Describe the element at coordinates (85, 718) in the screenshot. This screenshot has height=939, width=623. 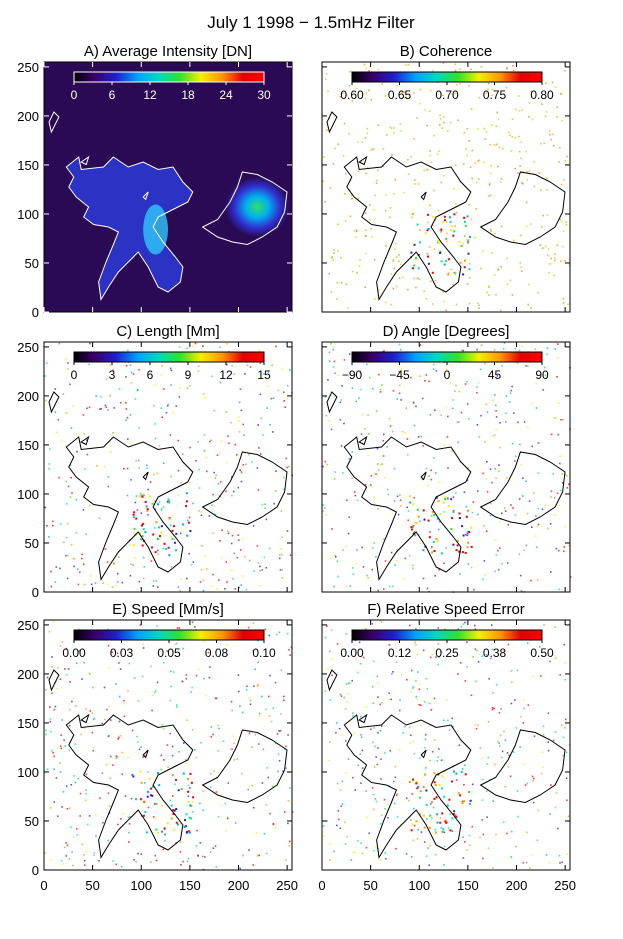
I see `contour-line` at that location.